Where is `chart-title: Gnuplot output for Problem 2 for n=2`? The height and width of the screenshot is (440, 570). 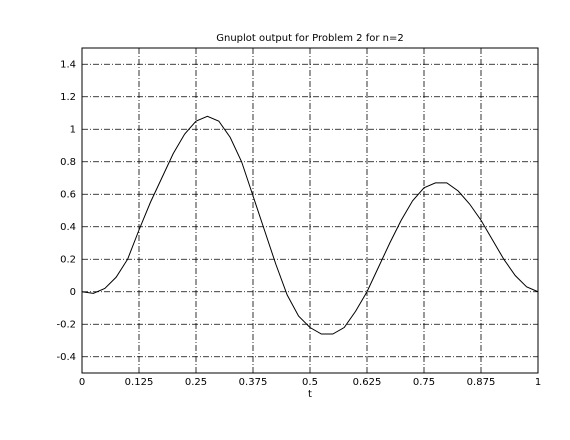
chart-title: Gnuplot output for Problem 2 for n=2 is located at coordinates (309, 38).